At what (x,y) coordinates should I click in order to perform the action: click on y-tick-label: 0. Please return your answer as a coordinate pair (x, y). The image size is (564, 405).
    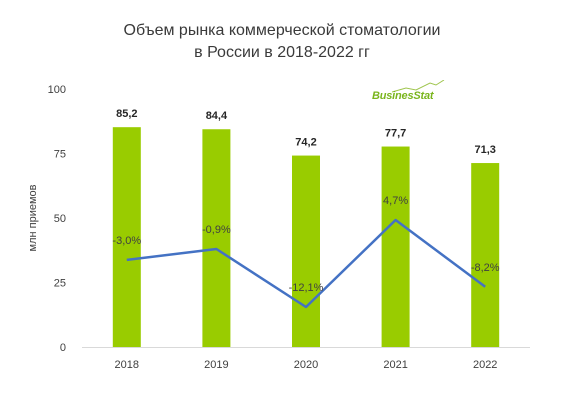
    Looking at the image, I should click on (63, 348).